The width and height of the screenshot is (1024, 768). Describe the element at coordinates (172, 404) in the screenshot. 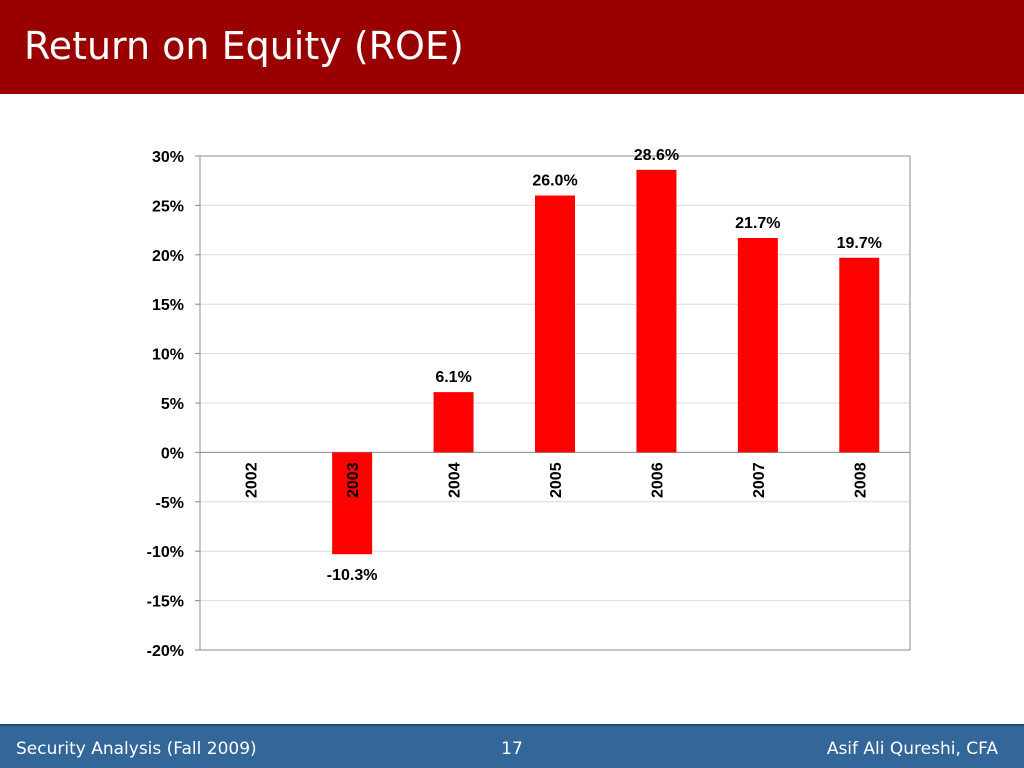

I see `y-tick-label: 5%` at that location.